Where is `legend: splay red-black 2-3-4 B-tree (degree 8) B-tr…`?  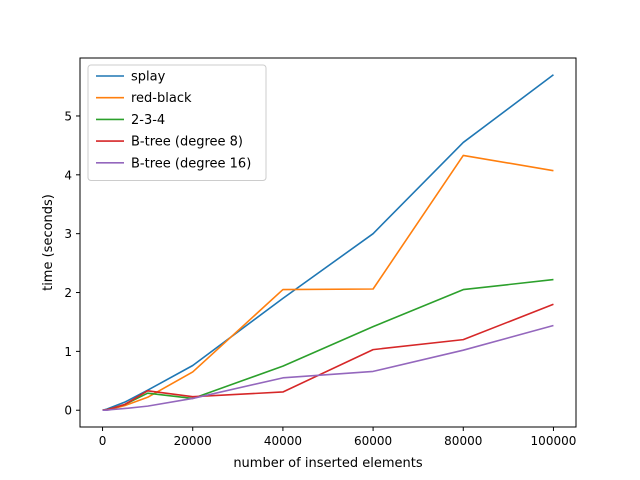
legend: splay red-black 2-3-4 B-tree (degree 8) B-tr… is located at coordinates (177, 122).